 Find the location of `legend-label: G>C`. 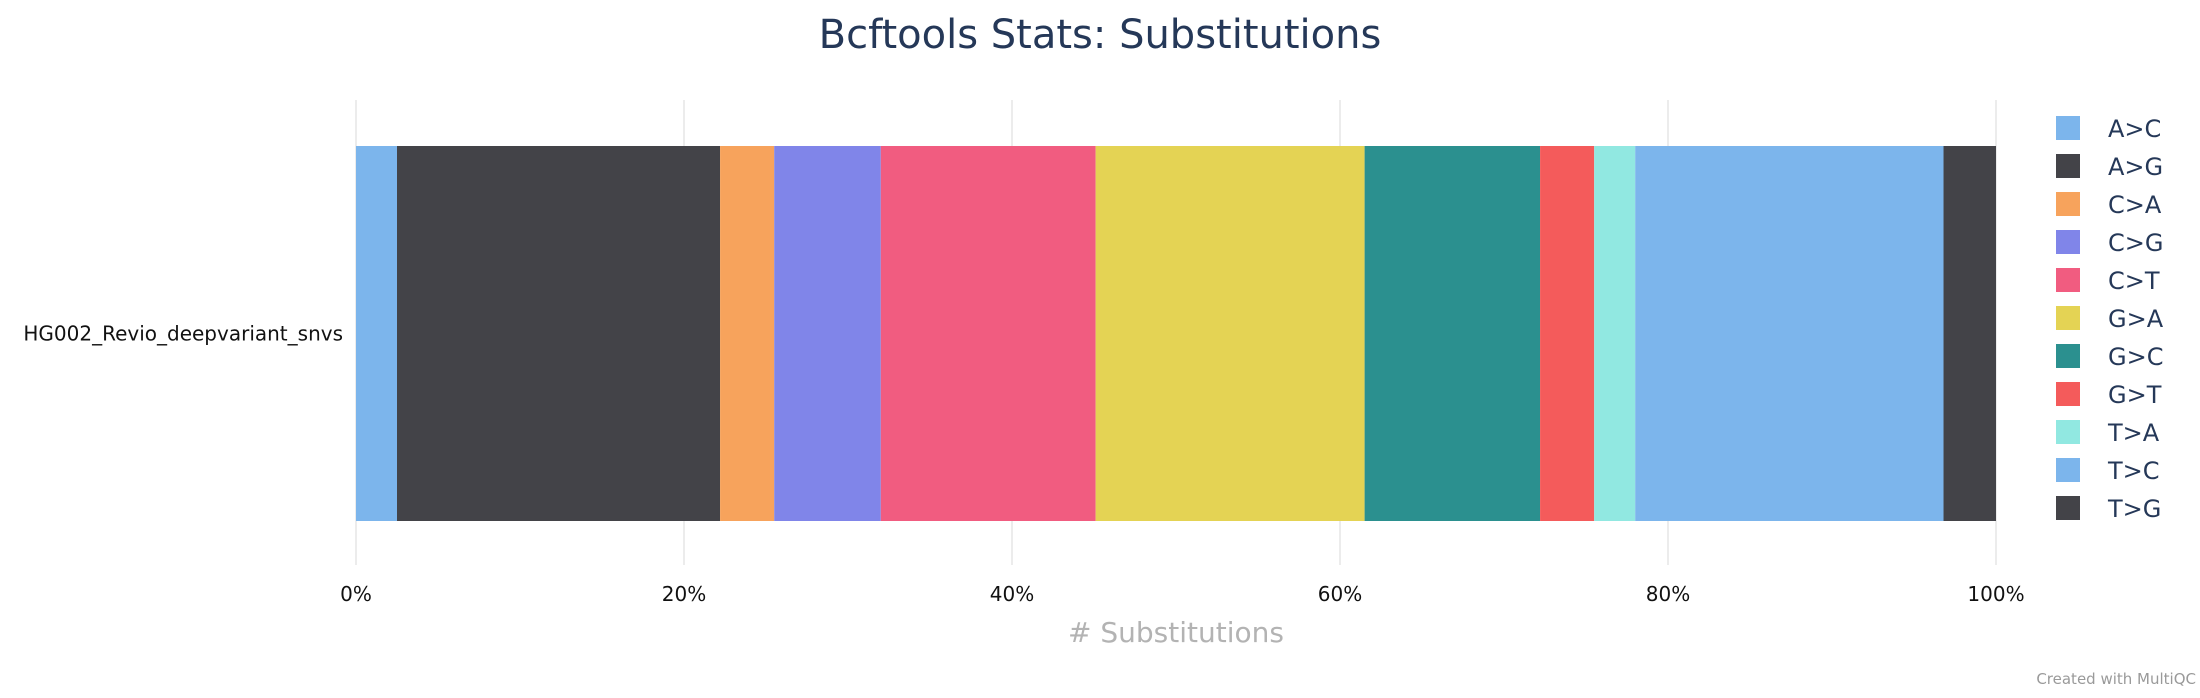

legend-label: G>C is located at coordinates (2135, 357).